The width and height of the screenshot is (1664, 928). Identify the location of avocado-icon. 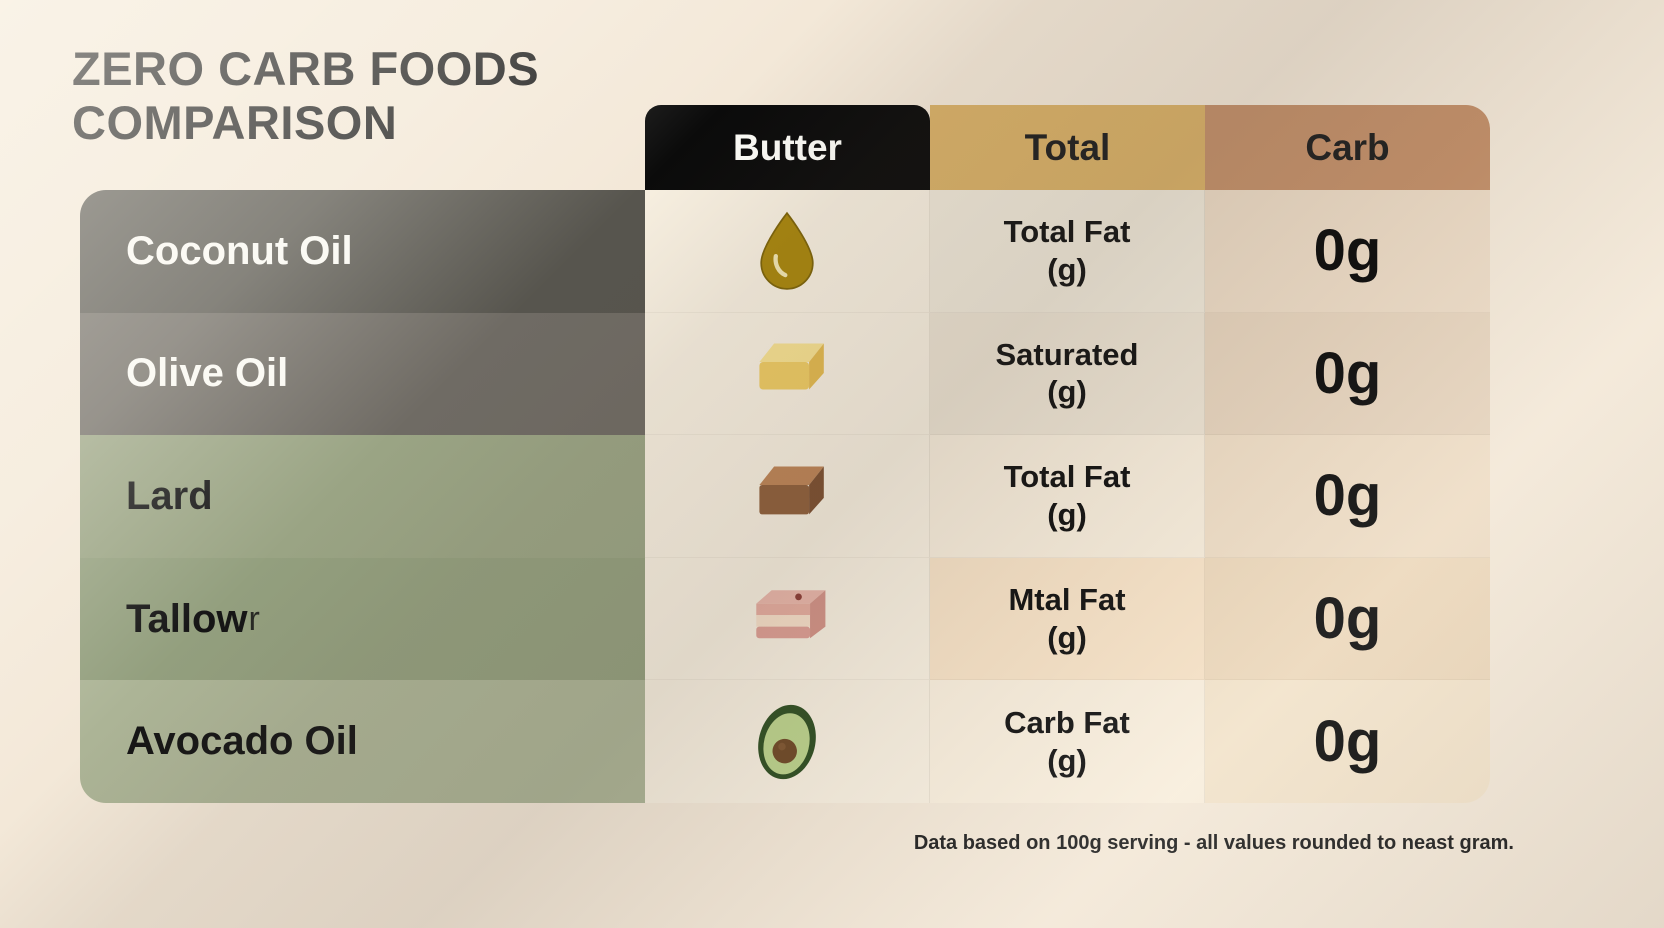
(787, 742).